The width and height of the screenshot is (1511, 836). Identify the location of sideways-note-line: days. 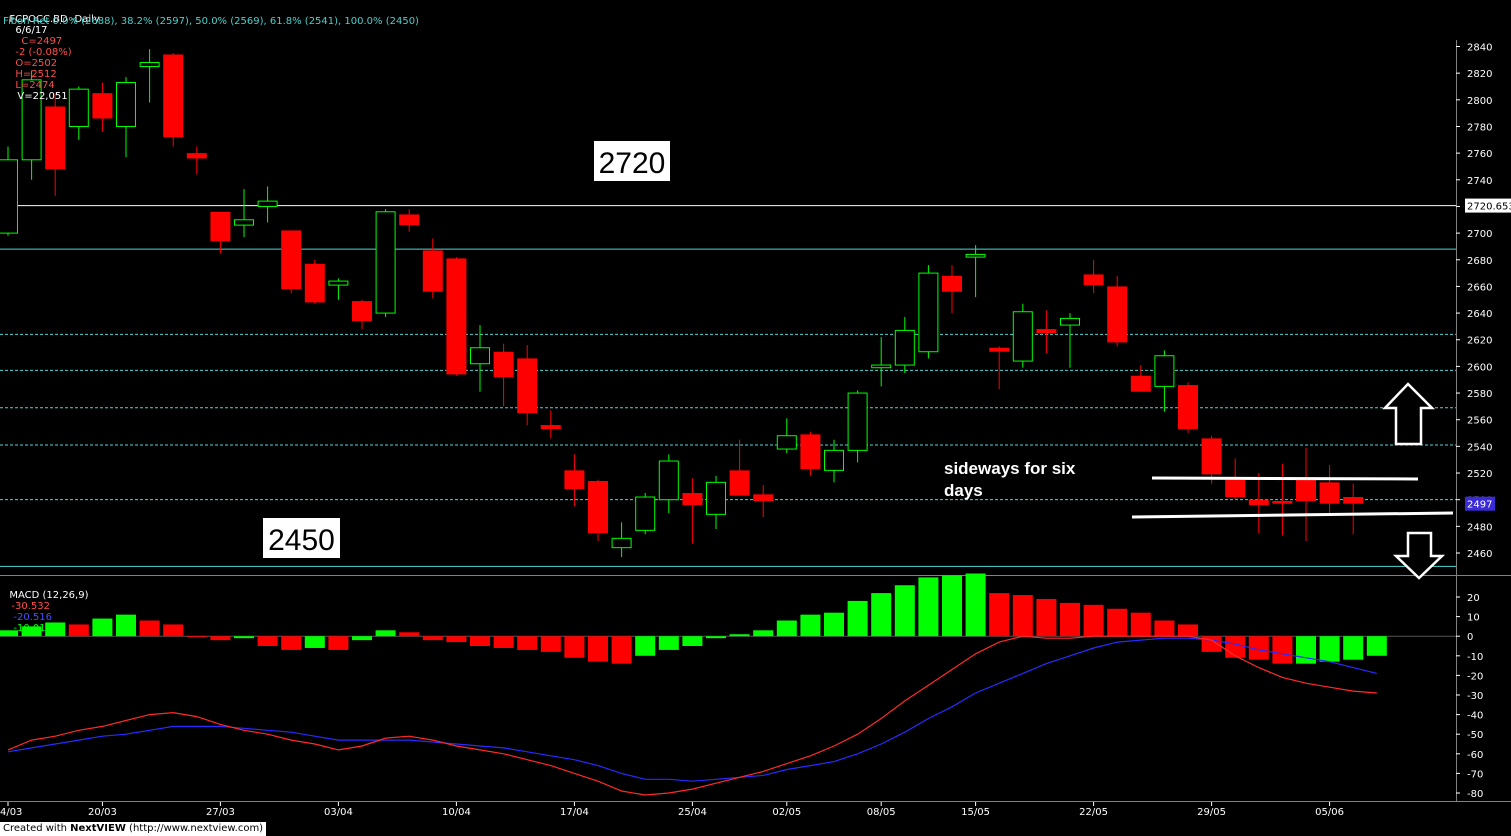
(963, 490).